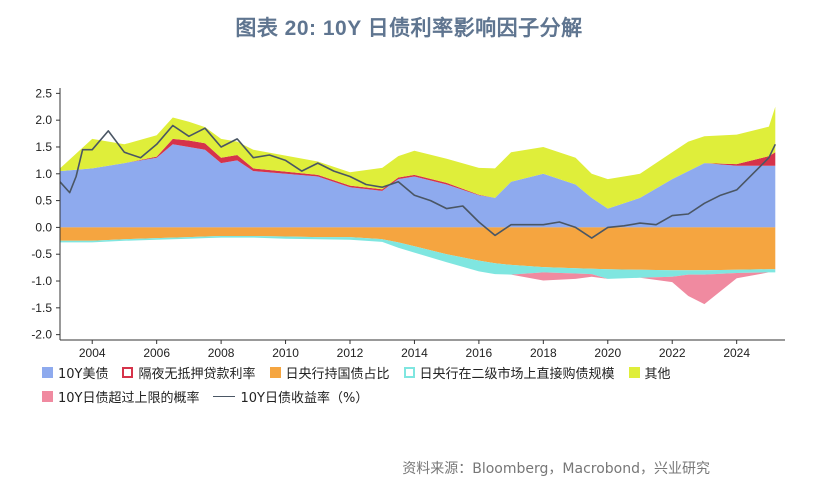 The height and width of the screenshot is (497, 818). I want to click on x-tick-label: 2006, so click(156, 353).